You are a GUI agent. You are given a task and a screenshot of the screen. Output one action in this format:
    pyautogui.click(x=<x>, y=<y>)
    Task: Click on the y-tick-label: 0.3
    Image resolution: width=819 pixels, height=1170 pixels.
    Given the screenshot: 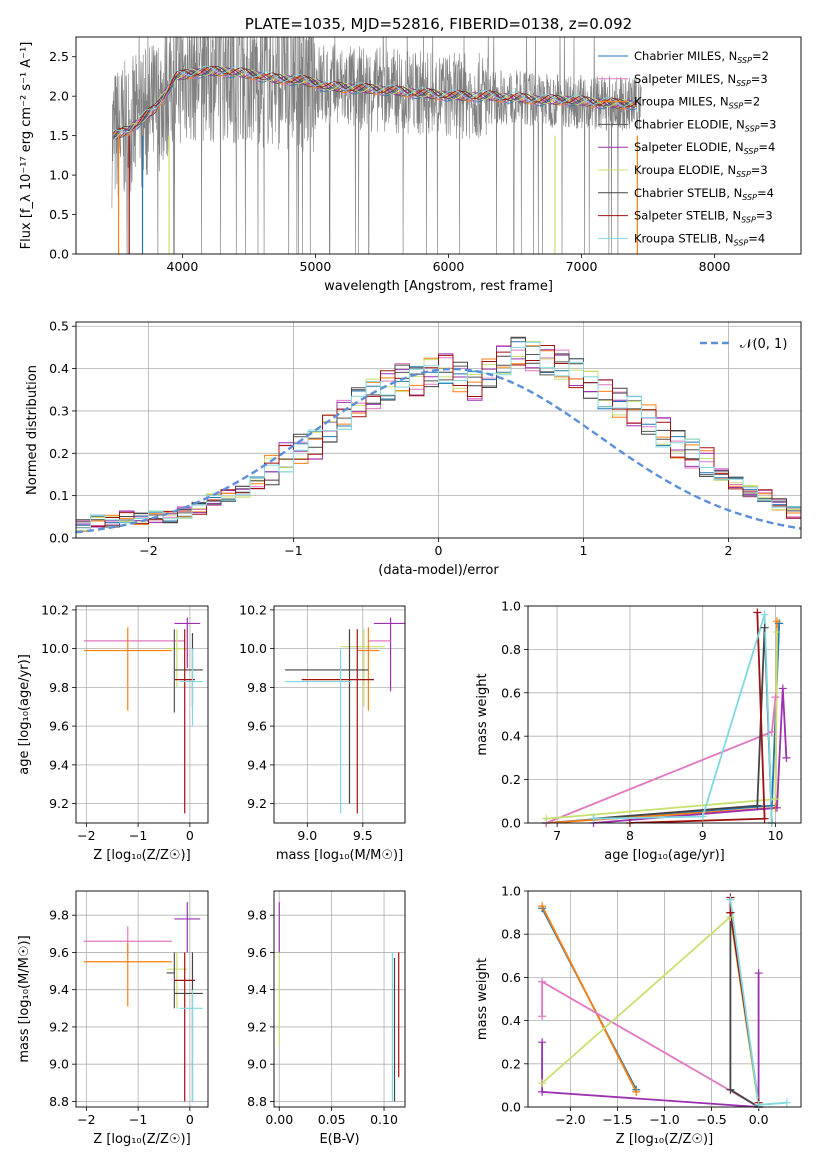 What is the action you would take?
    pyautogui.click(x=59, y=410)
    